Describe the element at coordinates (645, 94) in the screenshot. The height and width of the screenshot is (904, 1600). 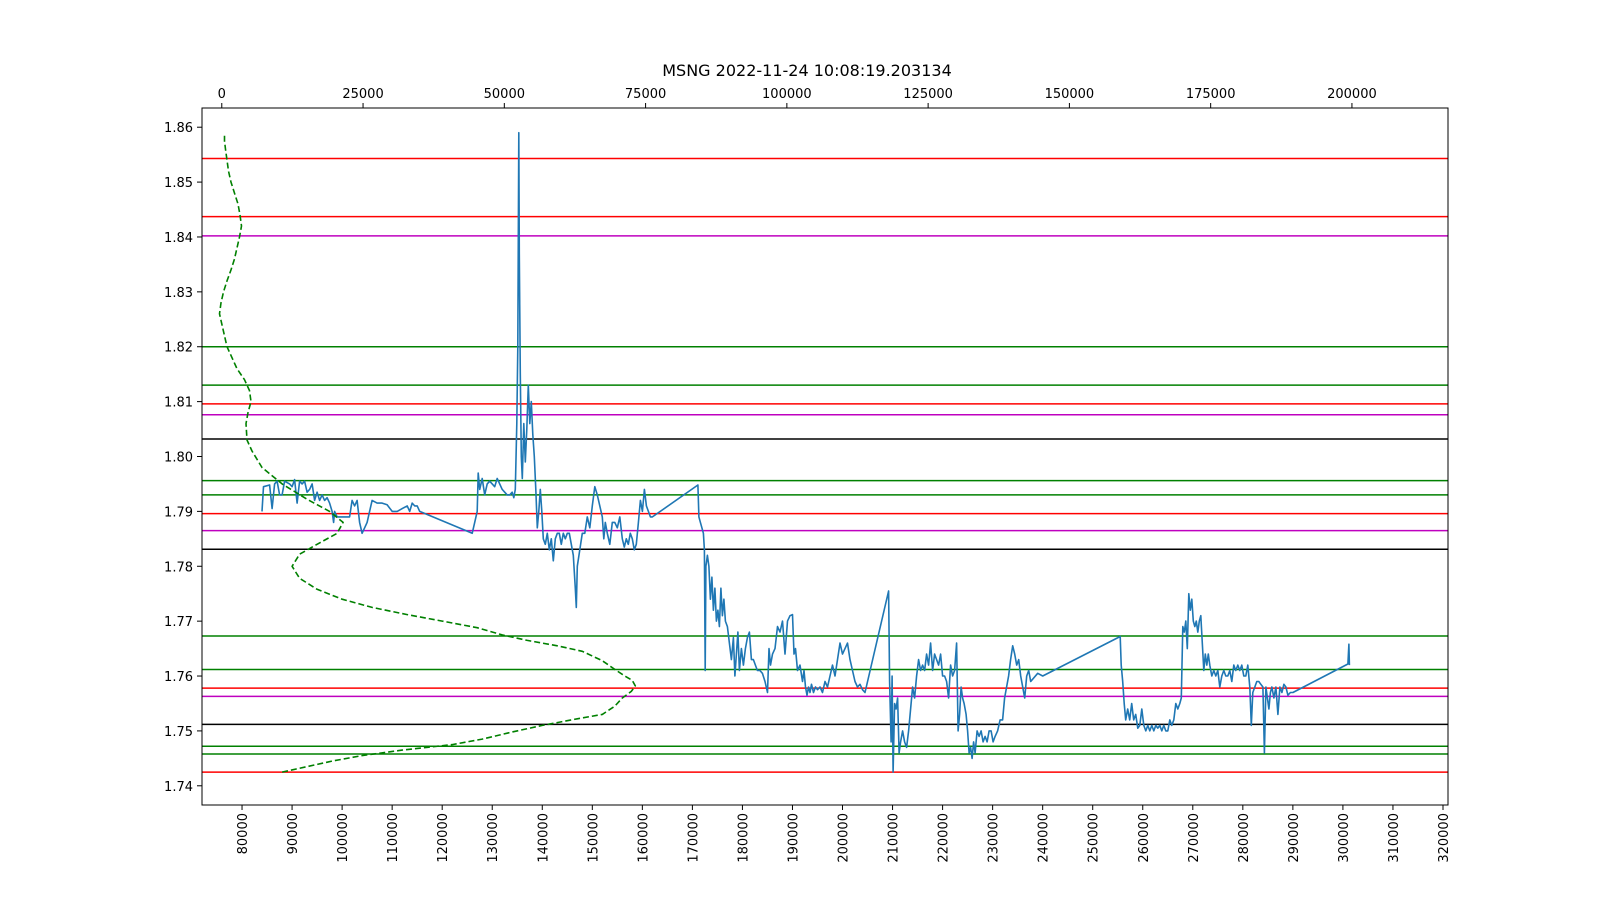
I see `top-tick-label-3: 75000` at that location.